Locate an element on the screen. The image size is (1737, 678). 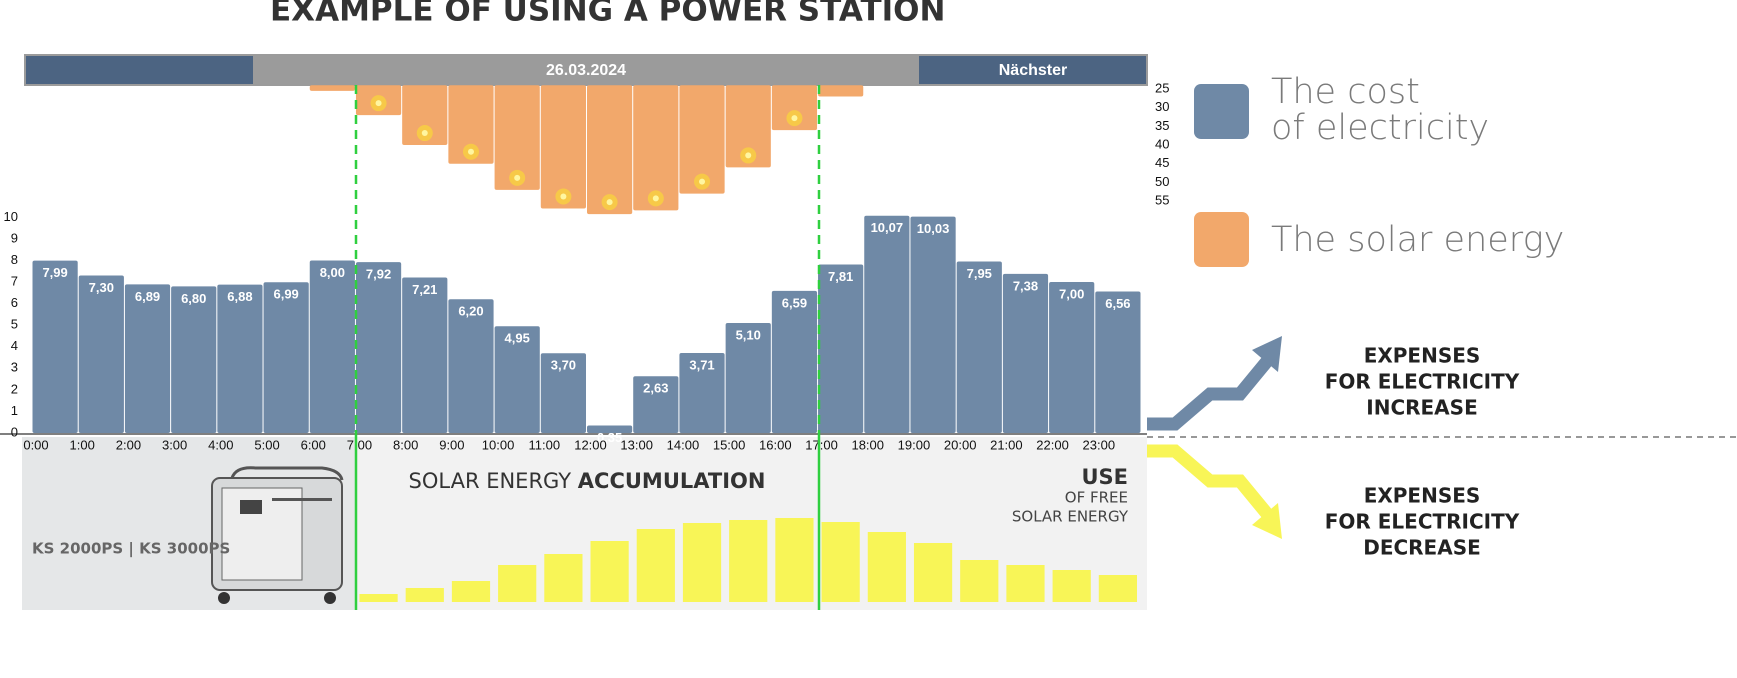
x-tick-label: 10:00 is located at coordinates (498, 444).